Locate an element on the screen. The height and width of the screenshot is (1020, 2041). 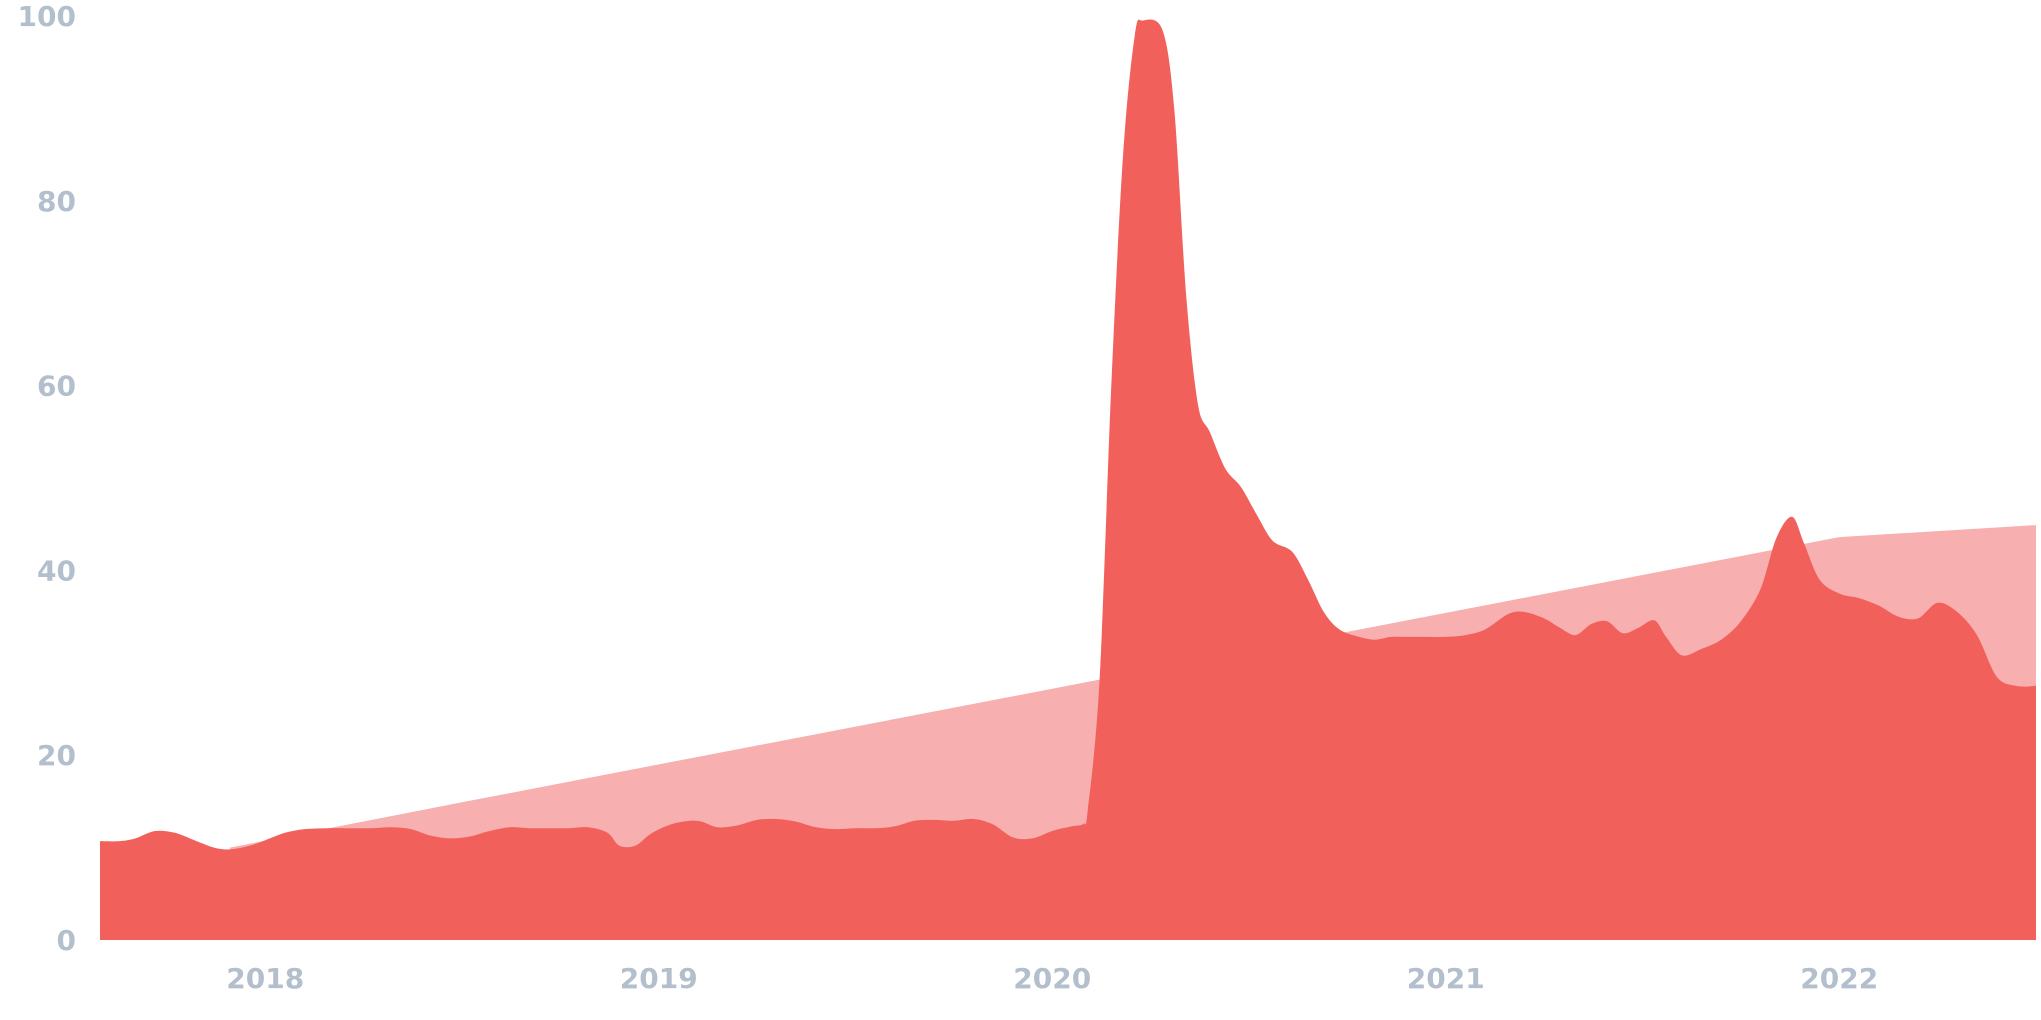
y-axis: 0 20 40 60 80 100 is located at coordinates (47, 478).